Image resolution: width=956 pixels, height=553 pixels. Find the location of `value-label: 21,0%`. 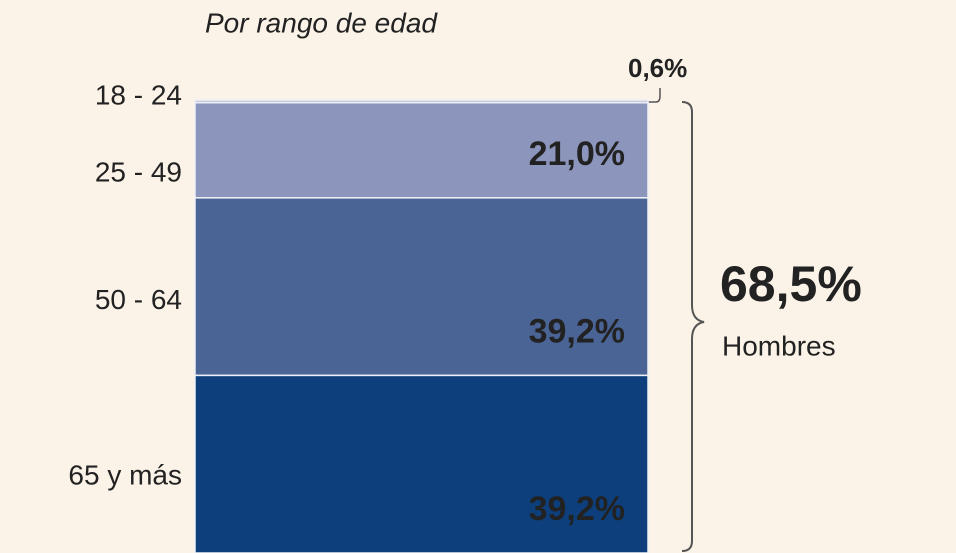

value-label: 21,0% is located at coordinates (577, 154).